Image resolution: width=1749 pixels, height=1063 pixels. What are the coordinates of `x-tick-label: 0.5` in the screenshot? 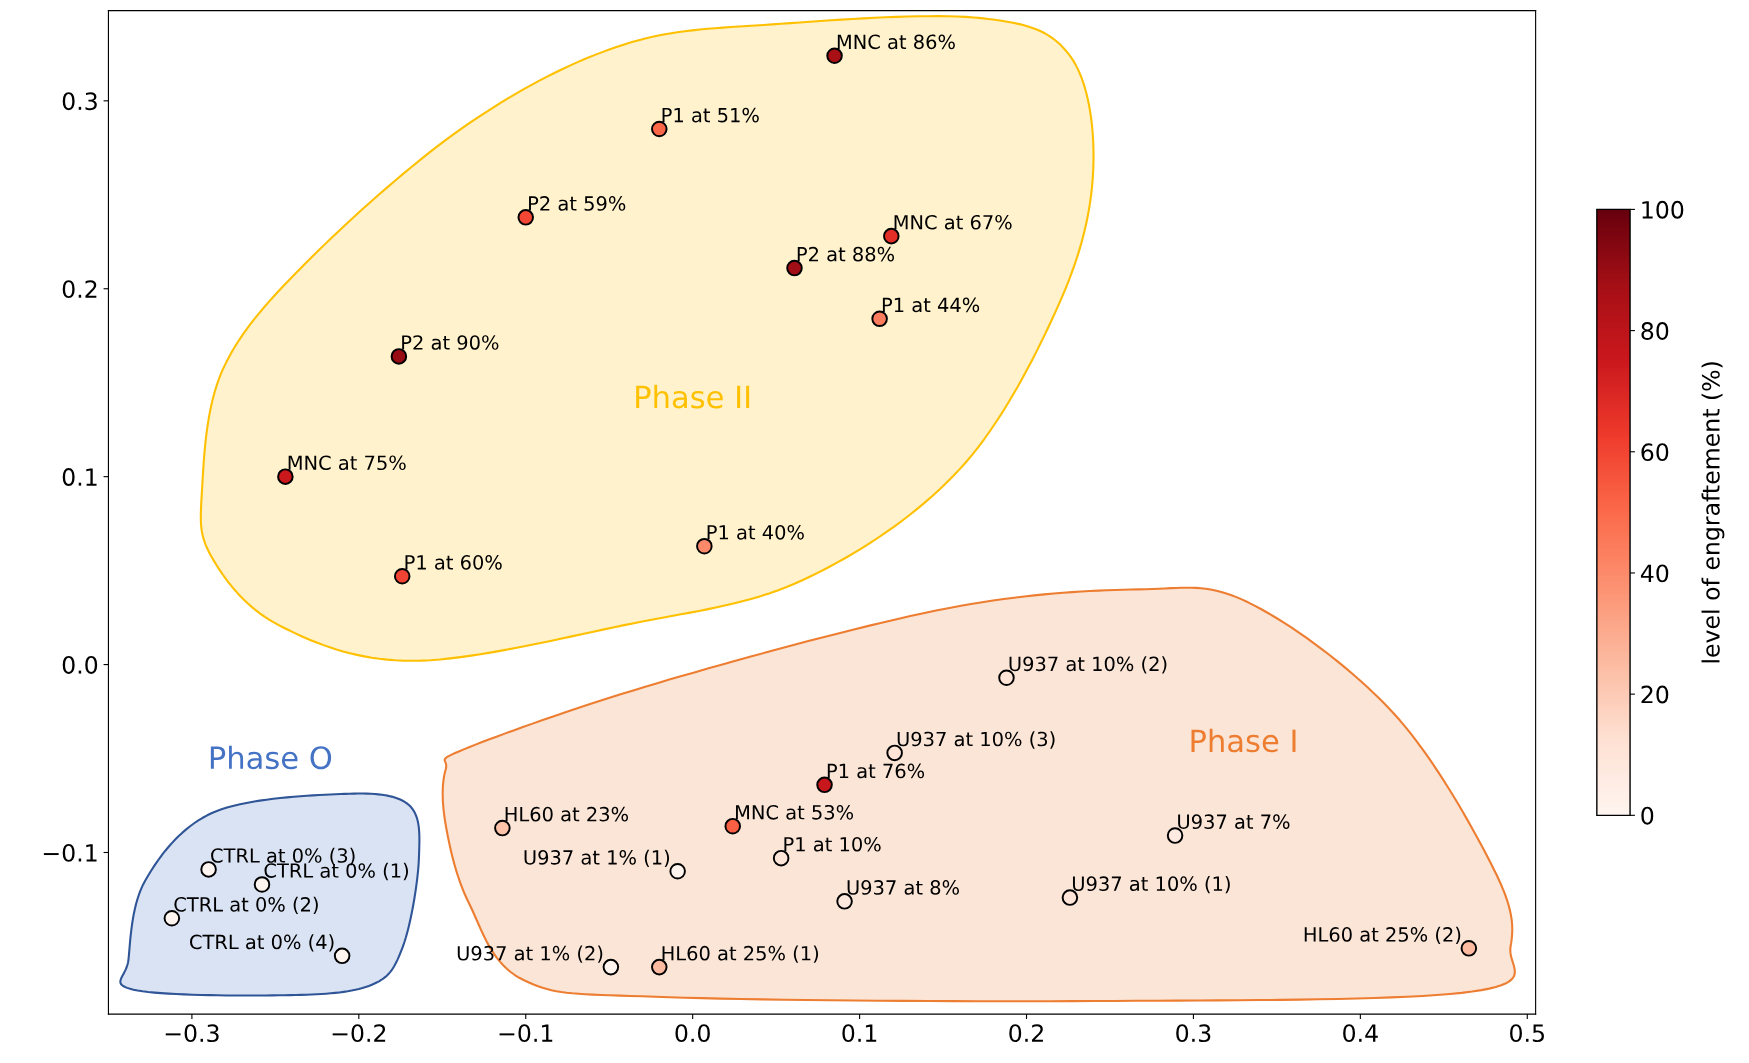 It's located at (1527, 1033).